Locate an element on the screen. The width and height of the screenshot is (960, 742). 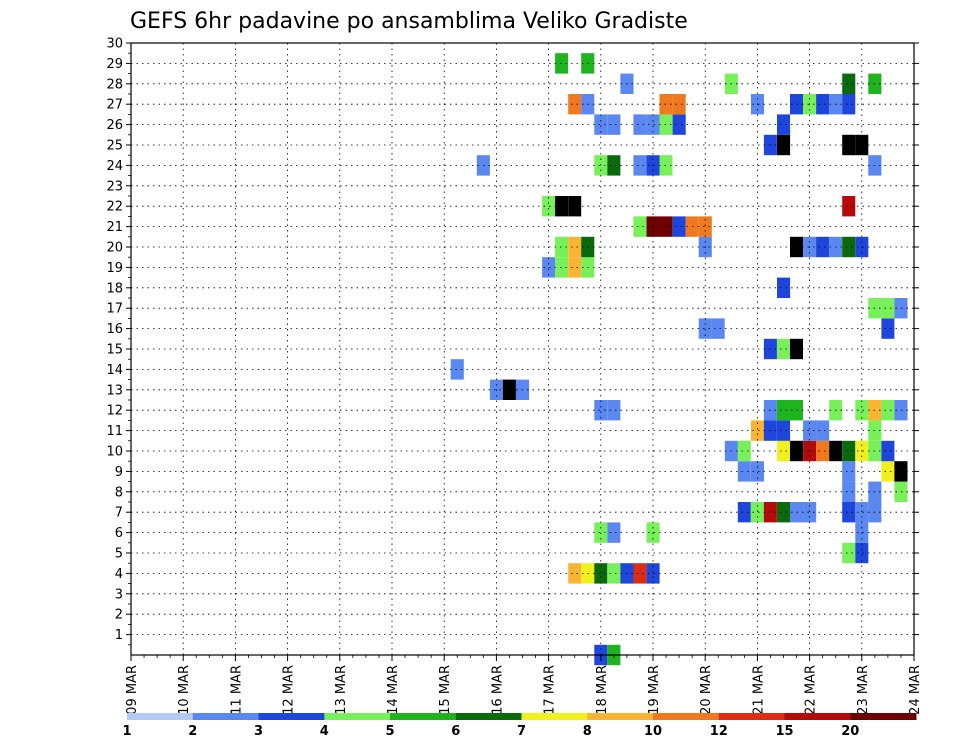
y-tick-label: 26 is located at coordinates (114, 125).